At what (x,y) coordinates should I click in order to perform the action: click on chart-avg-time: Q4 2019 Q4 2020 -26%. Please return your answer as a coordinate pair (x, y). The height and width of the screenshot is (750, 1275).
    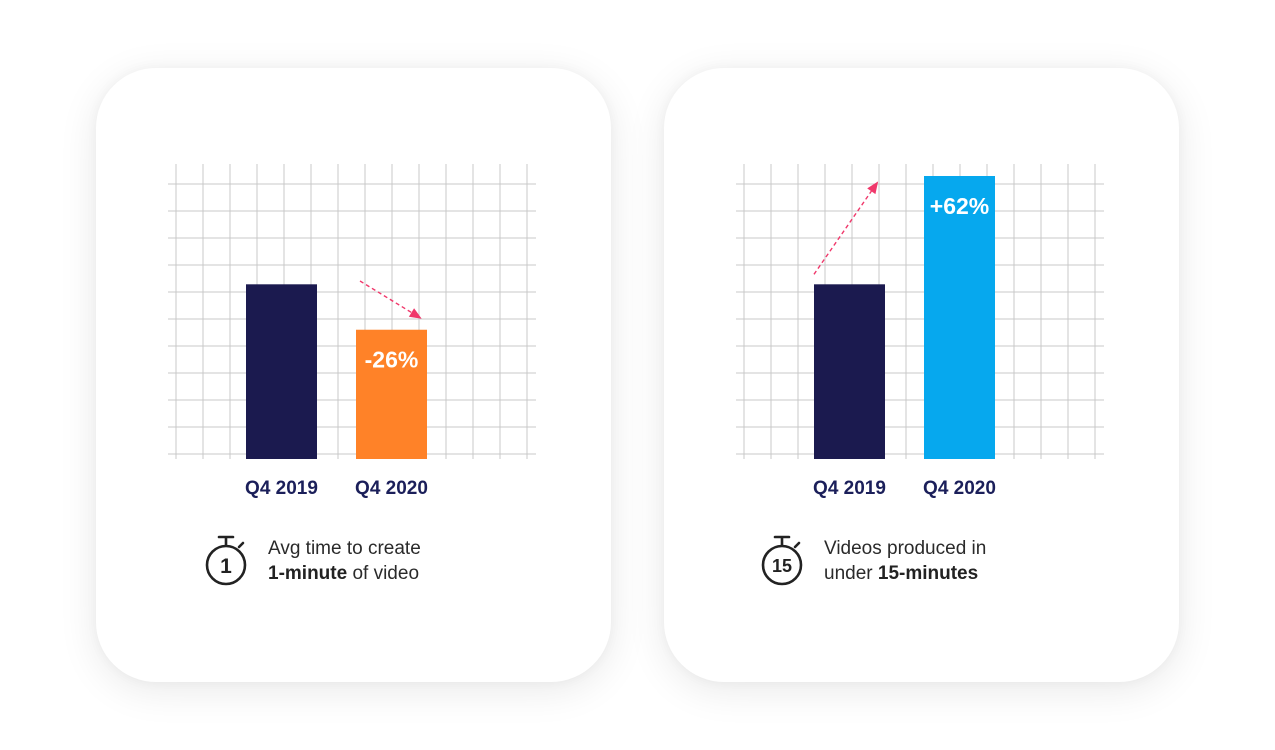
    Looking at the image, I should click on (352, 331).